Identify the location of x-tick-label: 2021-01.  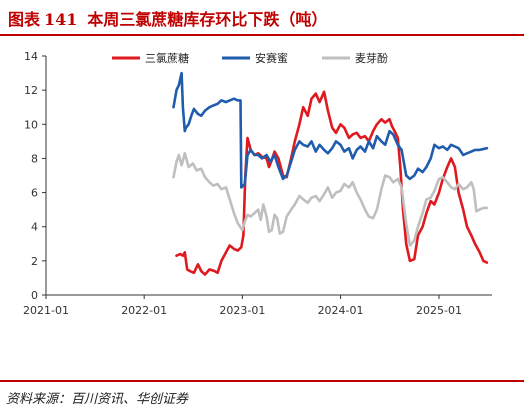
(46, 310).